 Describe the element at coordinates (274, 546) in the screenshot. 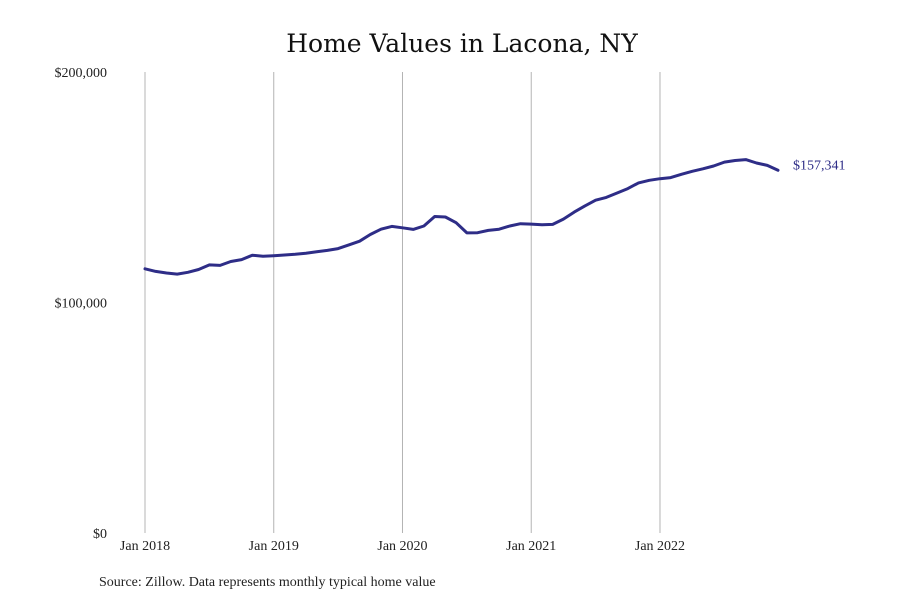

I see `x-tick-label: Jan 2019` at that location.